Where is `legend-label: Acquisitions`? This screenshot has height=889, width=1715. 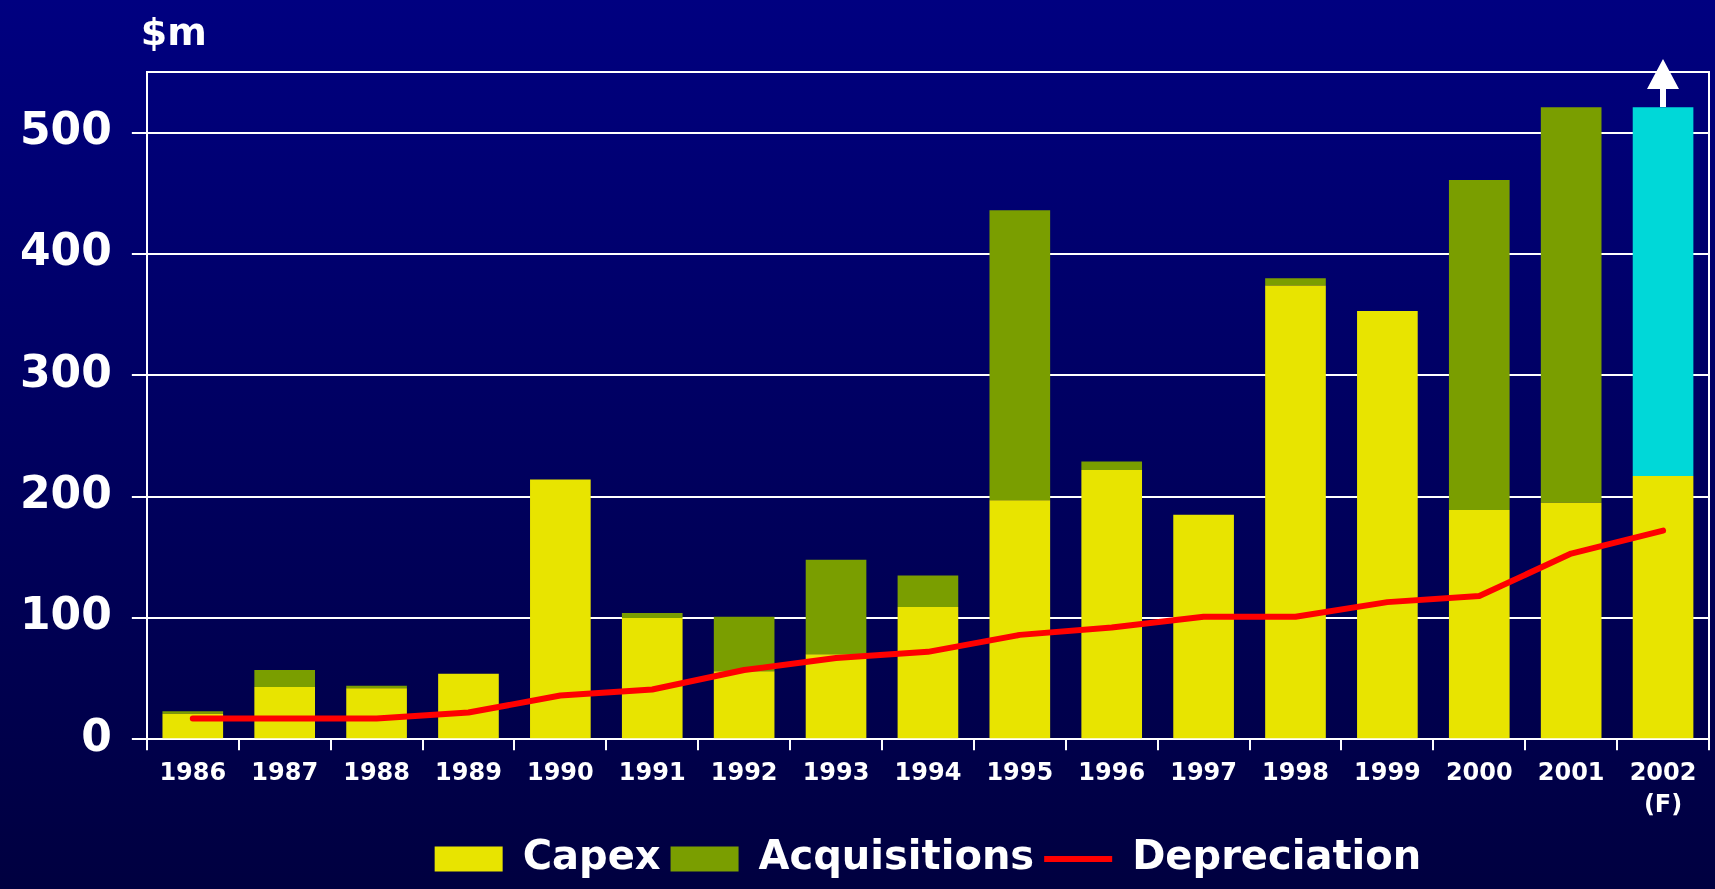 legend-label: Acquisitions is located at coordinates (896, 855).